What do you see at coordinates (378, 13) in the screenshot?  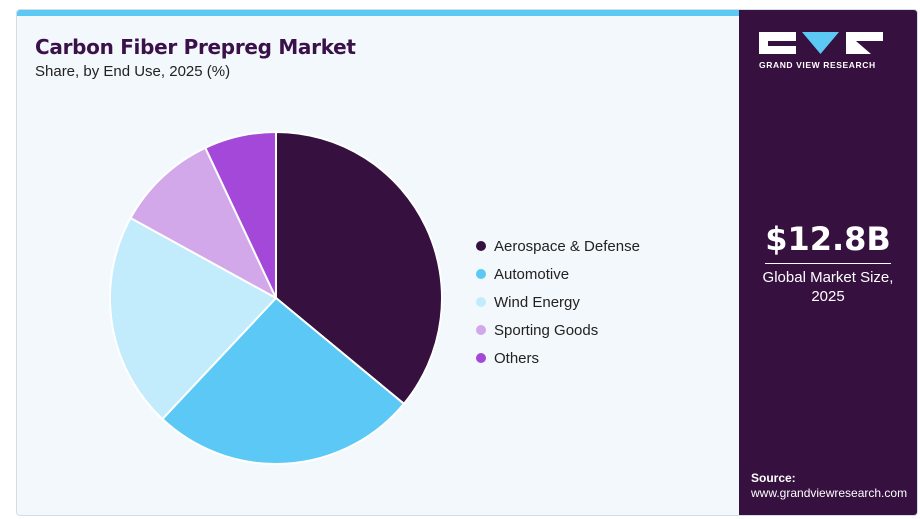 I see `accent-bar` at bounding box center [378, 13].